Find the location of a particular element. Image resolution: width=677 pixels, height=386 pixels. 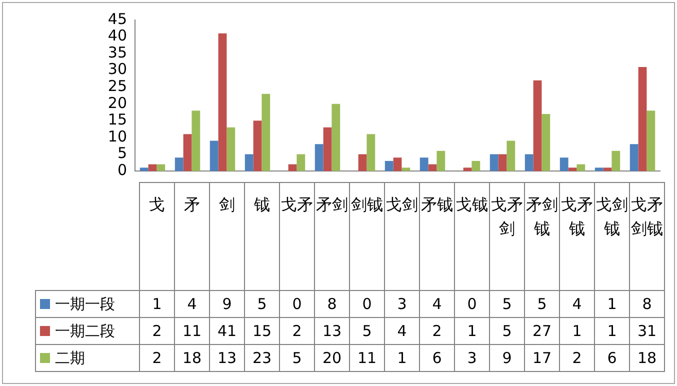

y-tick-label: 10 is located at coordinates (117, 136).